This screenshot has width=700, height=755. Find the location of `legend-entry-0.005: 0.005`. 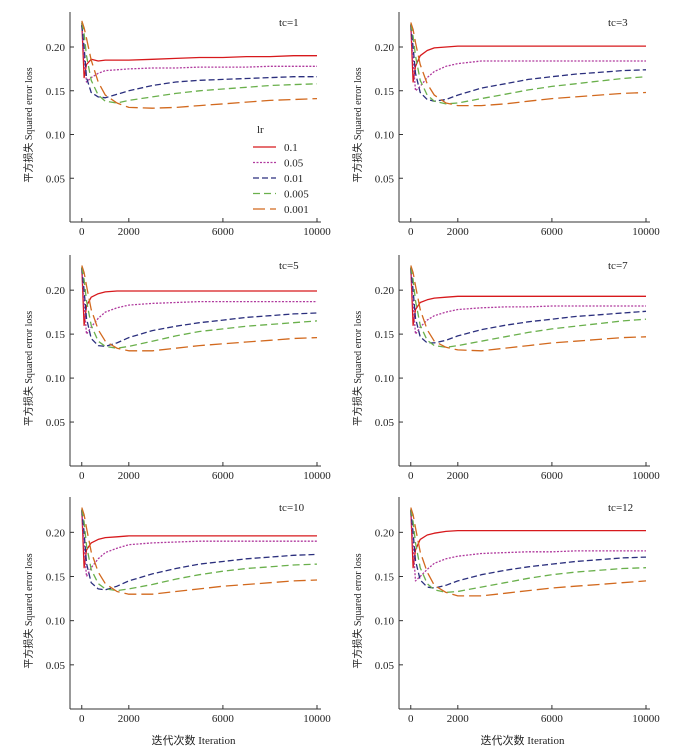

legend-entry-0.005: 0.005 is located at coordinates (296, 195).